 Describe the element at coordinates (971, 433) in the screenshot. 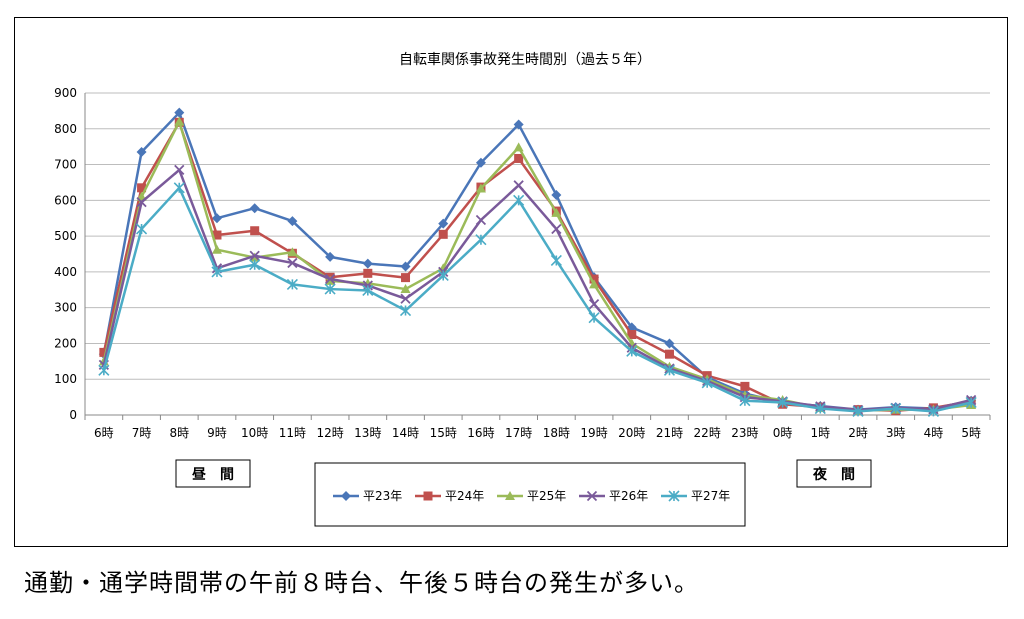

I see `x-tick-label-23: 5時` at that location.